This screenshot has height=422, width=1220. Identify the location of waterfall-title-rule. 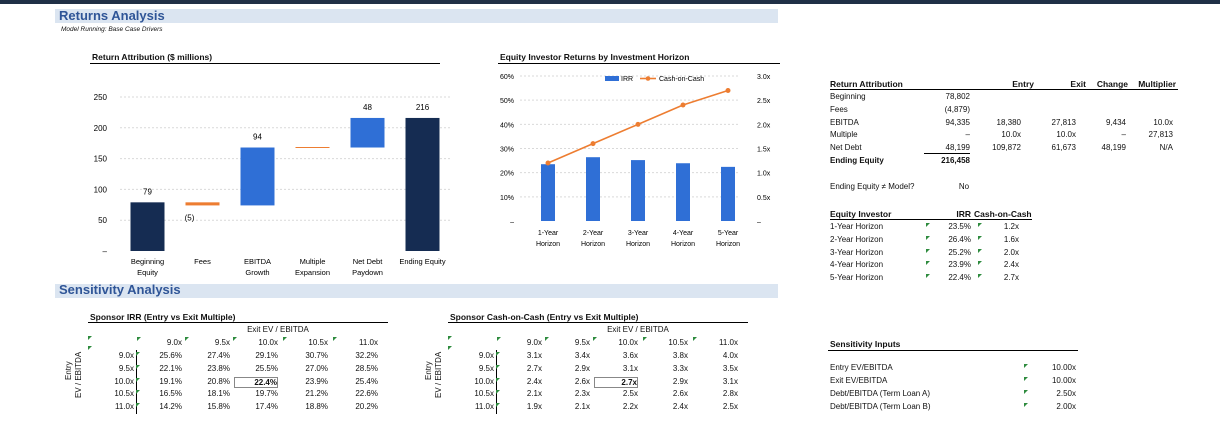
(265, 63).